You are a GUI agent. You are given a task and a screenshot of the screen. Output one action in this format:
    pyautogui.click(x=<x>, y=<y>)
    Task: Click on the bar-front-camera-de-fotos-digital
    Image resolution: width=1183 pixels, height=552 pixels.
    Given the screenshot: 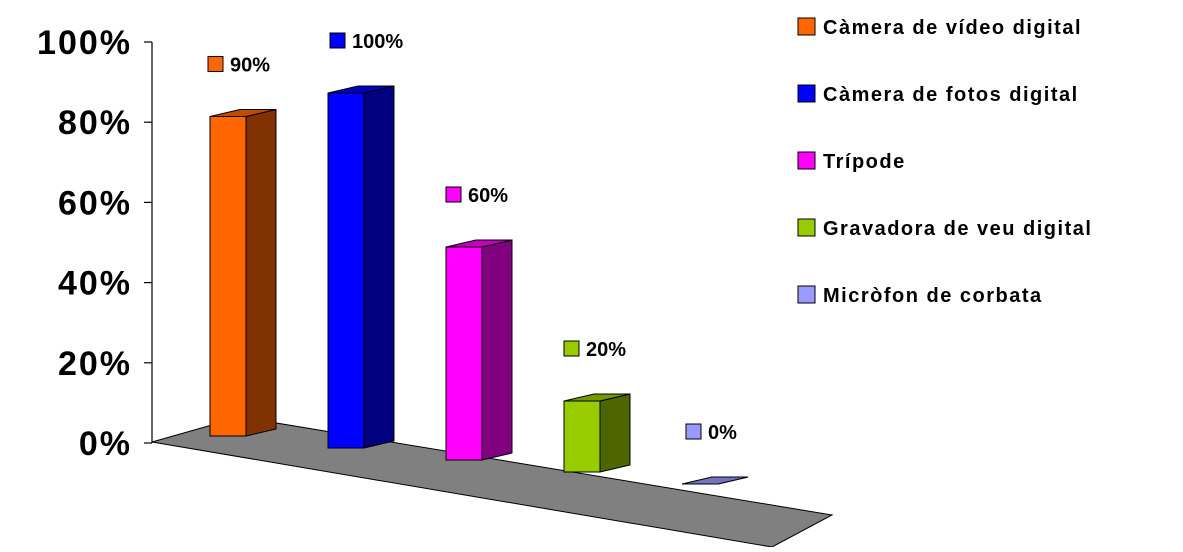 What is the action you would take?
    pyautogui.click(x=346, y=270)
    